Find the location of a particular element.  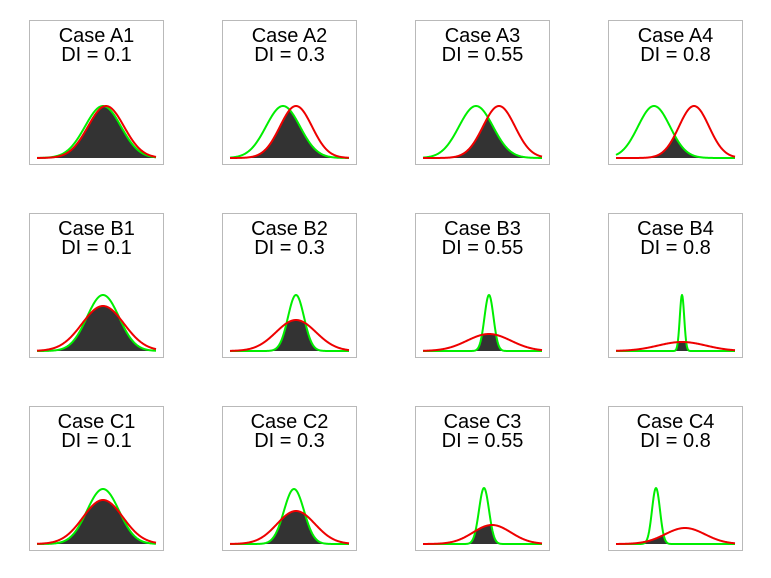

panel-case-b4: Case B4 DI = 0.8 is located at coordinates (675, 285).